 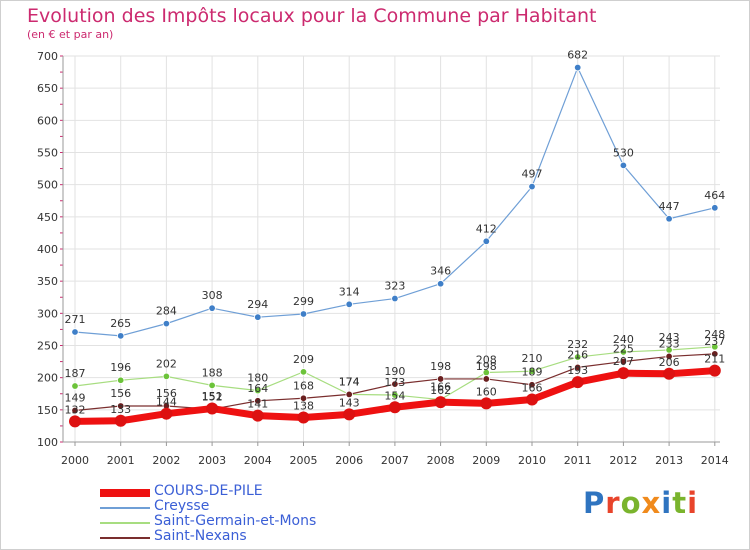 I want to click on data-label: 144, so click(x=166, y=402).